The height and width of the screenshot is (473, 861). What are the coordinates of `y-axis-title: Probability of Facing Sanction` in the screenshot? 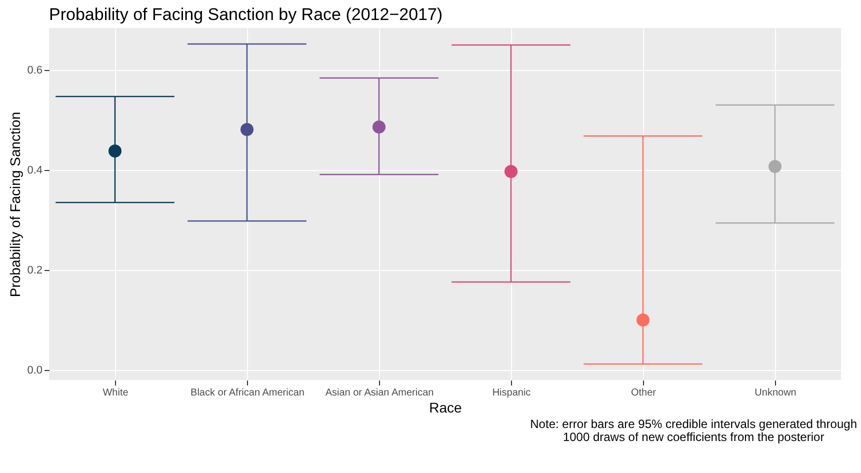 It's located at (15, 205).